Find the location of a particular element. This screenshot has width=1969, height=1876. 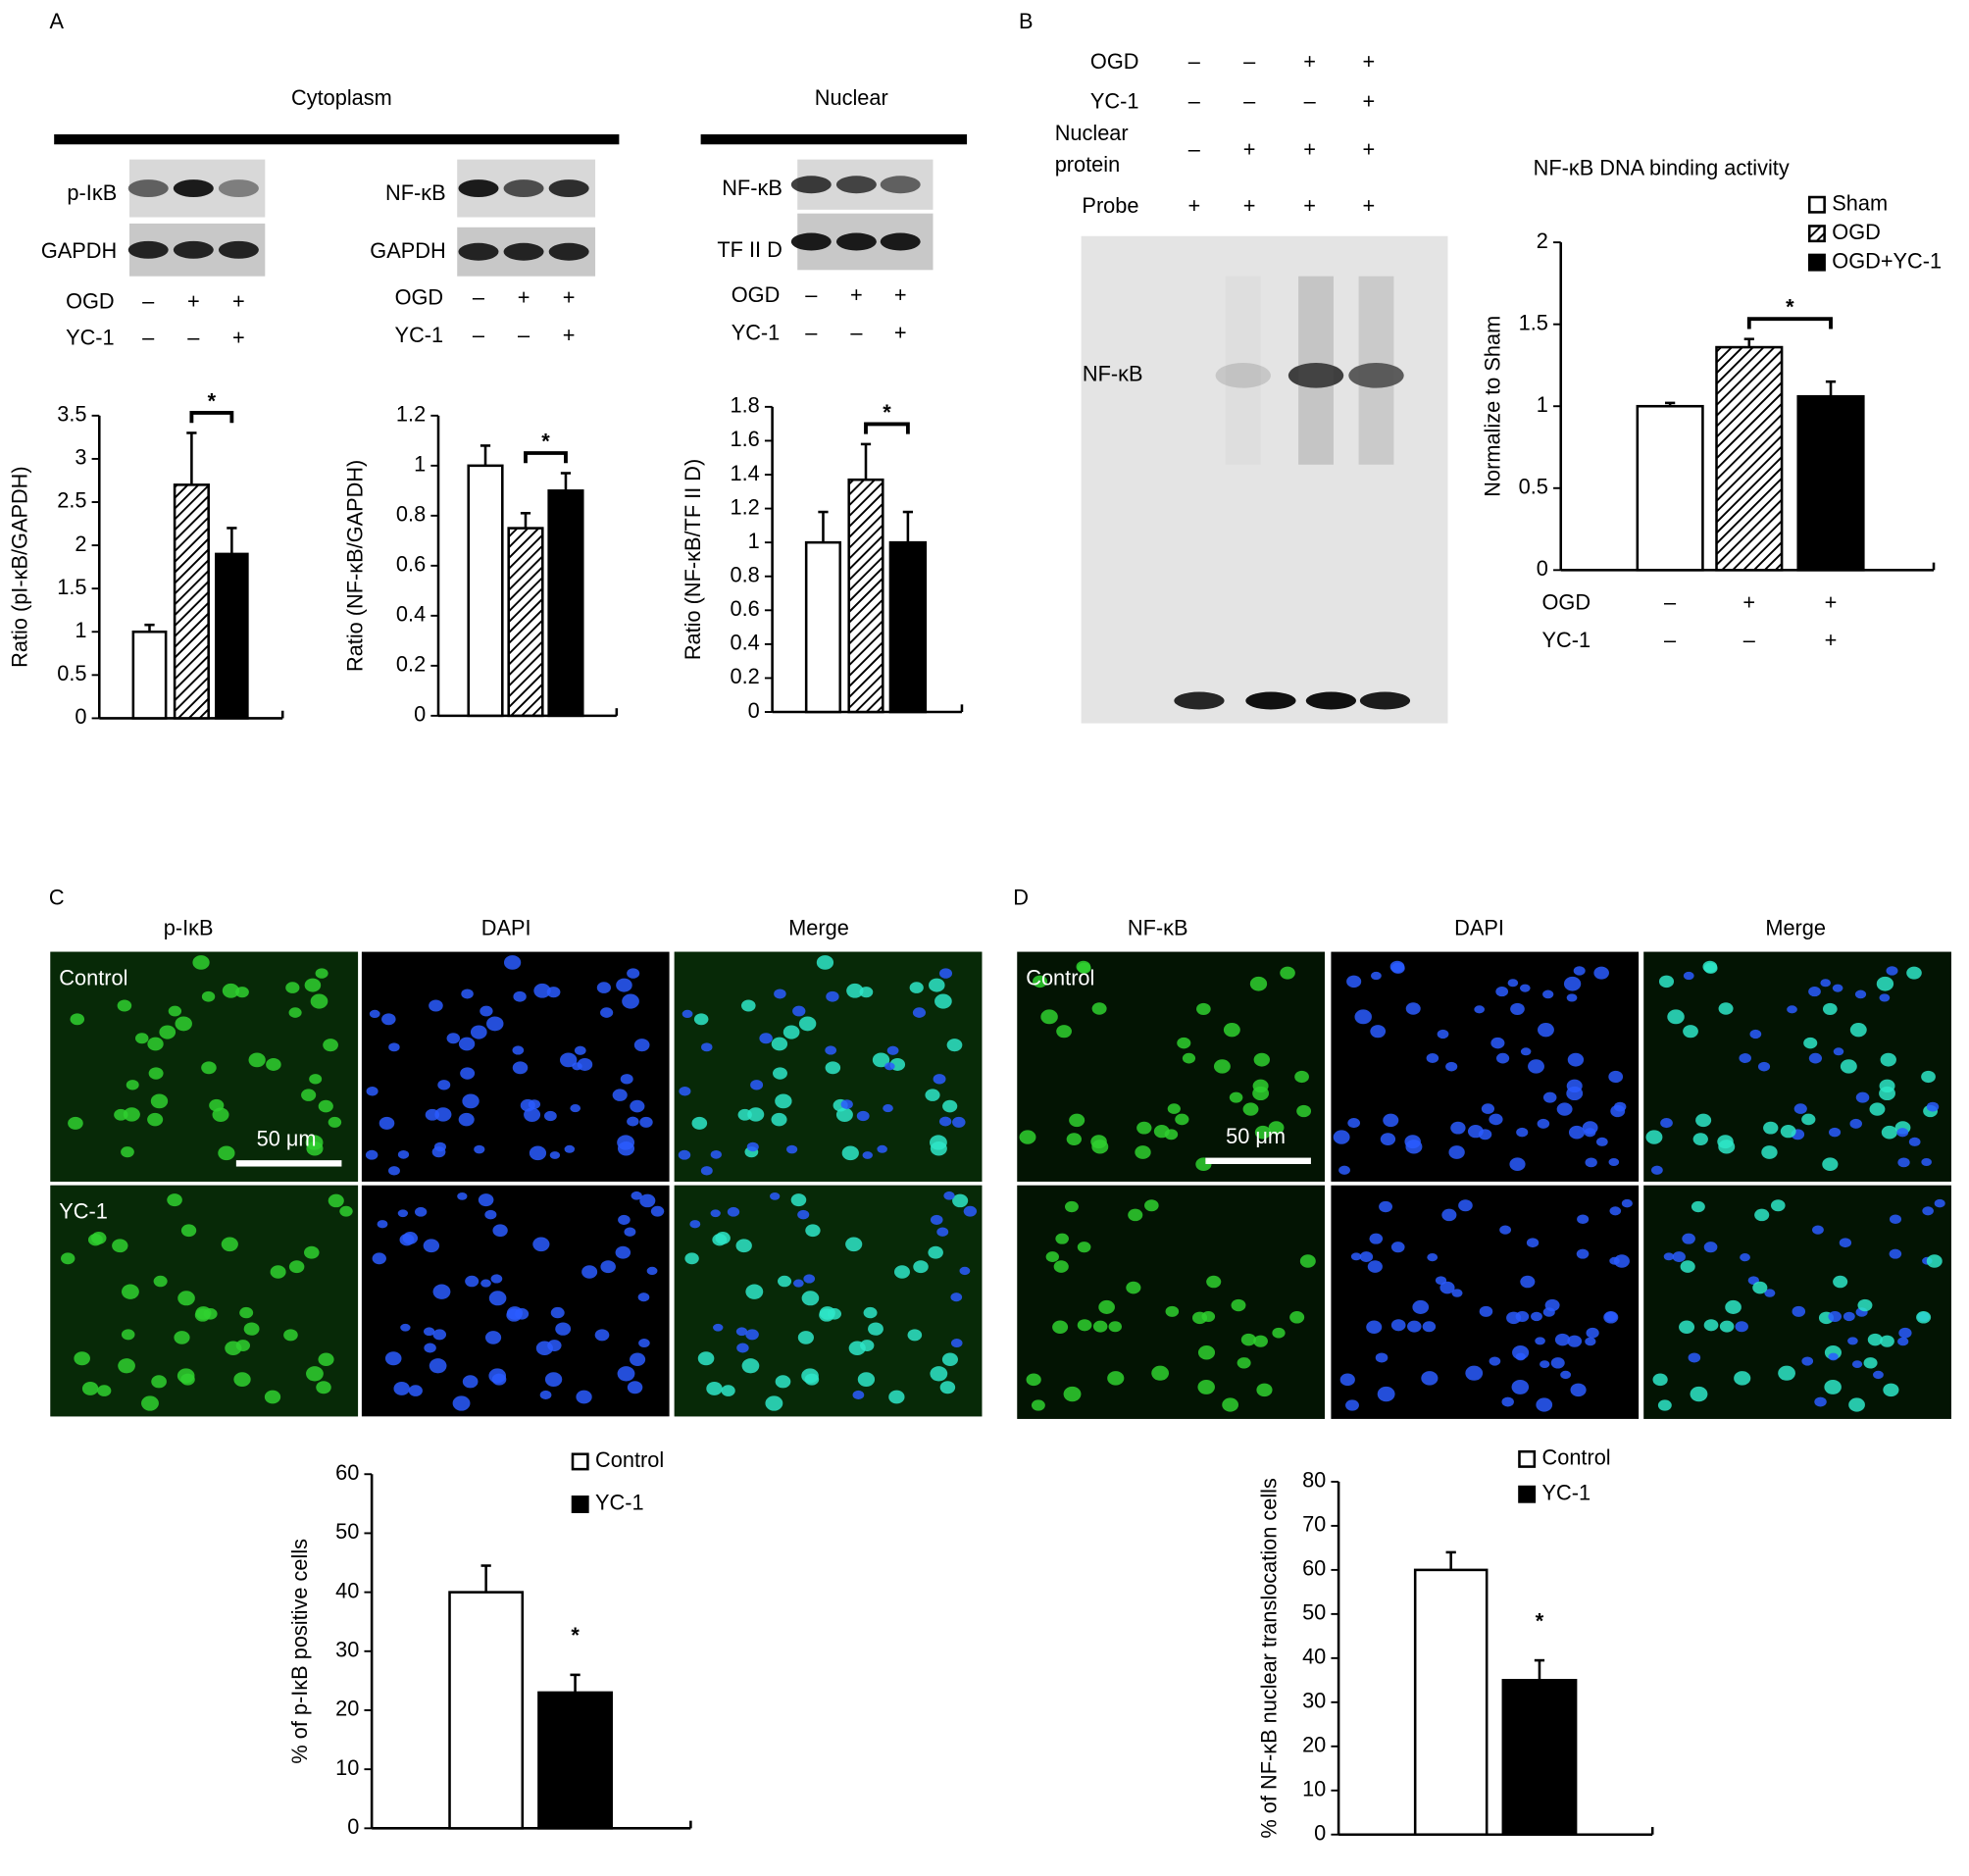

y-axis-label: % of NF-κB nuclear translocation cells is located at coordinates (1269, 1658).